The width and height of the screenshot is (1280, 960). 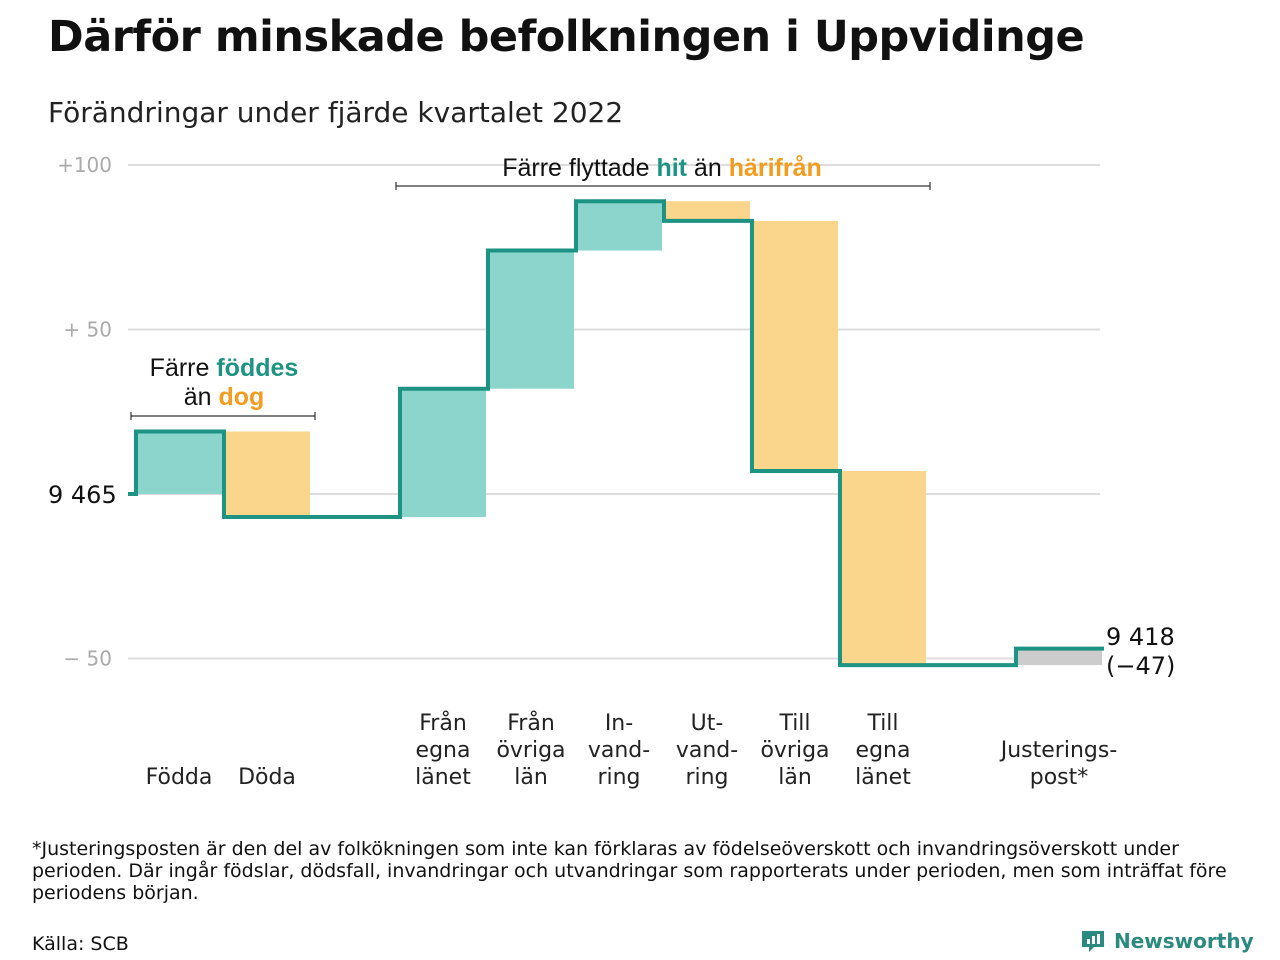 I want to click on annotation-moves-text: Färre flyttade hit än härifrån, so click(x=662, y=168).